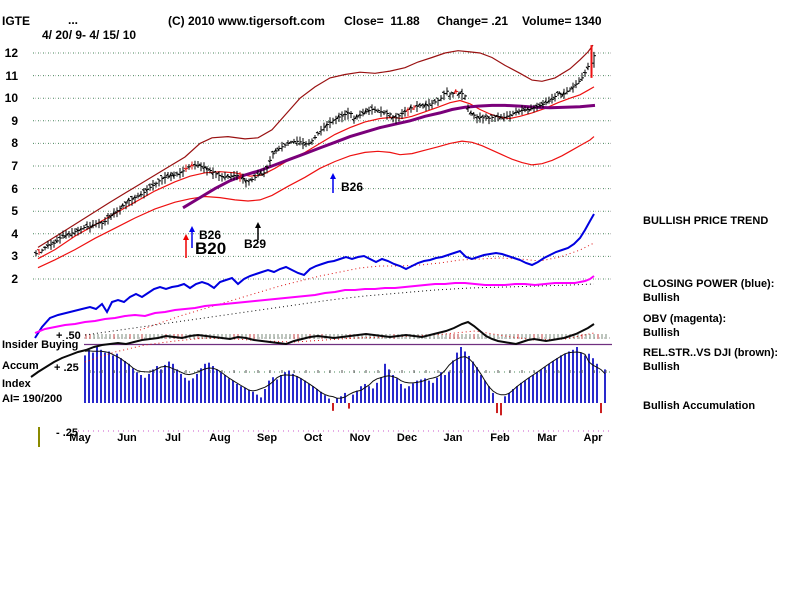  What do you see at coordinates (32, 399) in the screenshot?
I see `ai-ratio-label: AI= 190/200` at bounding box center [32, 399].